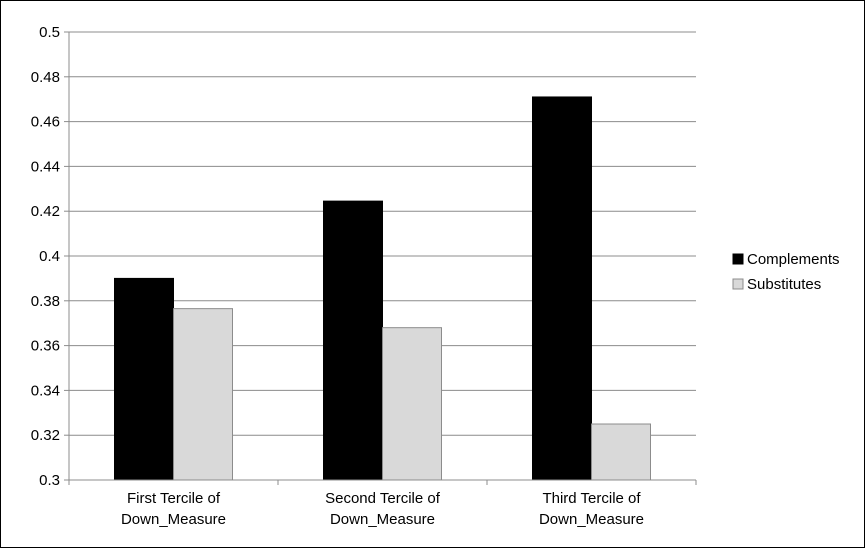 This screenshot has height=552, width=865. I want to click on legend-label-substitutes: Substitutes, so click(784, 284).